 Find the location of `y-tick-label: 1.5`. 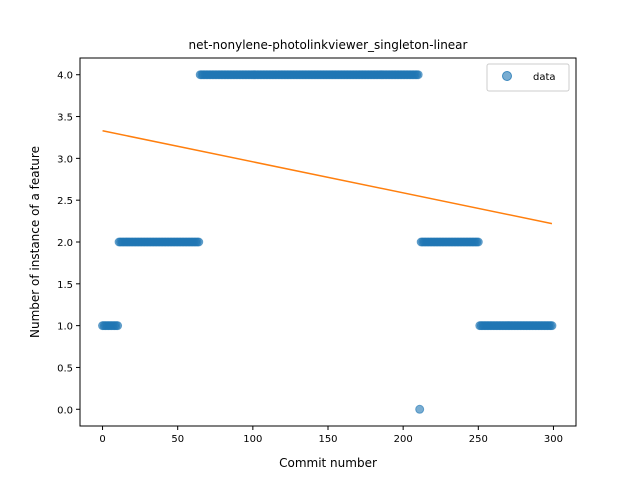

y-tick-label: 1.5 is located at coordinates (65, 285).